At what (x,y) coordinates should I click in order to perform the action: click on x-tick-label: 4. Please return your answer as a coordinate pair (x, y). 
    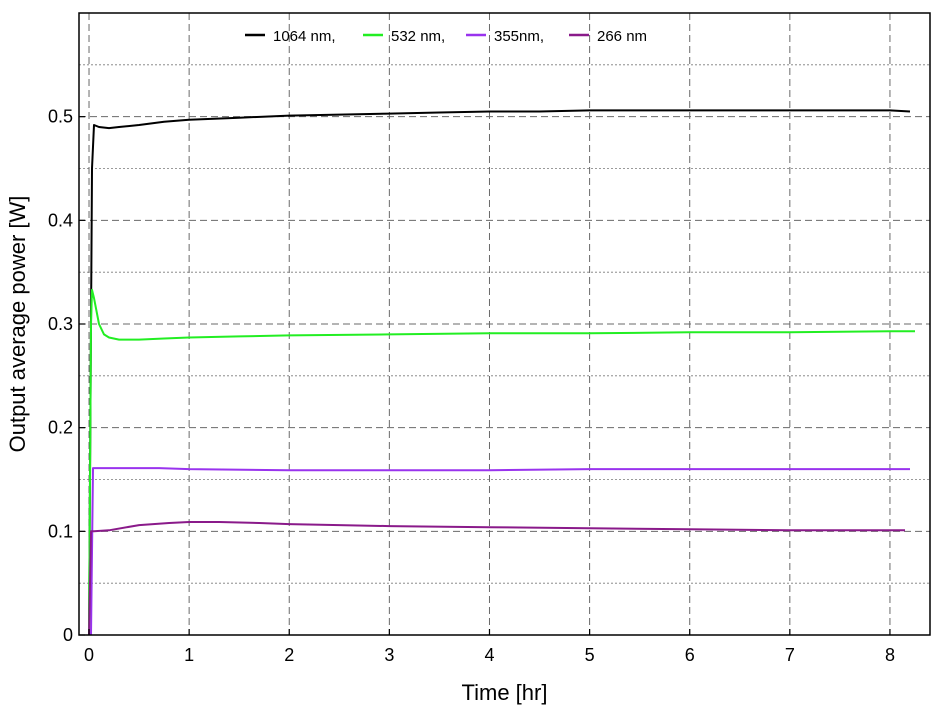
    Looking at the image, I should click on (489, 655).